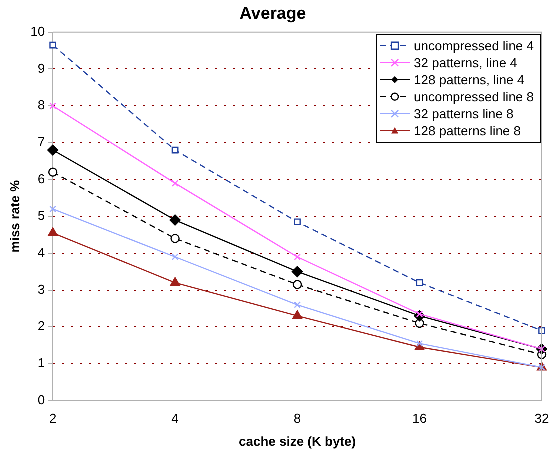 Image resolution: width=560 pixels, height=458 pixels. What do you see at coordinates (464, 114) in the screenshot?
I see `legend-label: 32 patterns line 8` at bounding box center [464, 114].